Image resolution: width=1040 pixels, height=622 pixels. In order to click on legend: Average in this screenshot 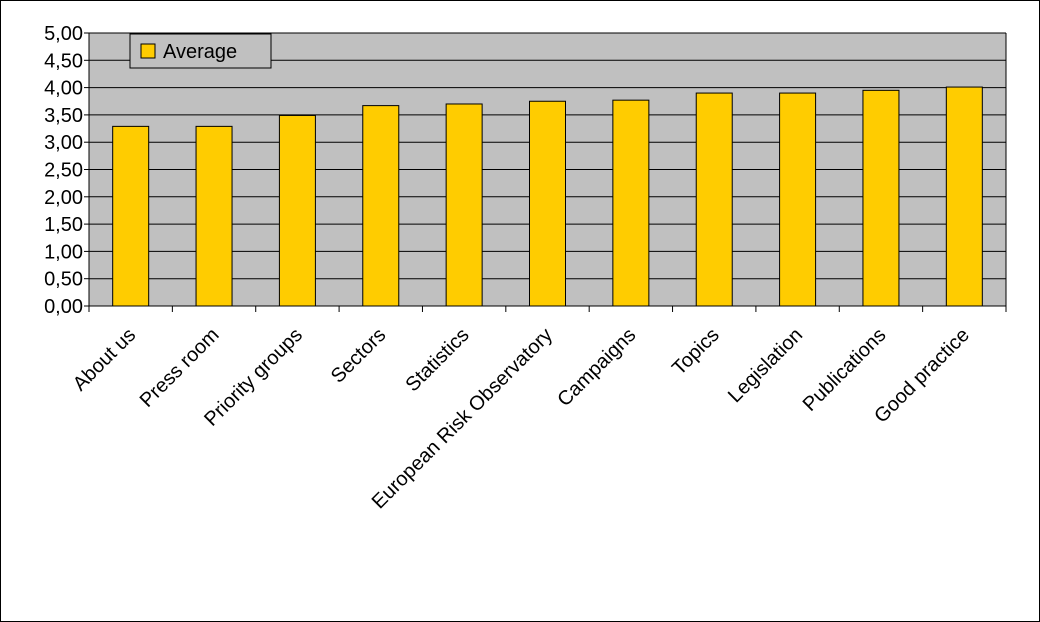, I will do `click(200, 51)`.